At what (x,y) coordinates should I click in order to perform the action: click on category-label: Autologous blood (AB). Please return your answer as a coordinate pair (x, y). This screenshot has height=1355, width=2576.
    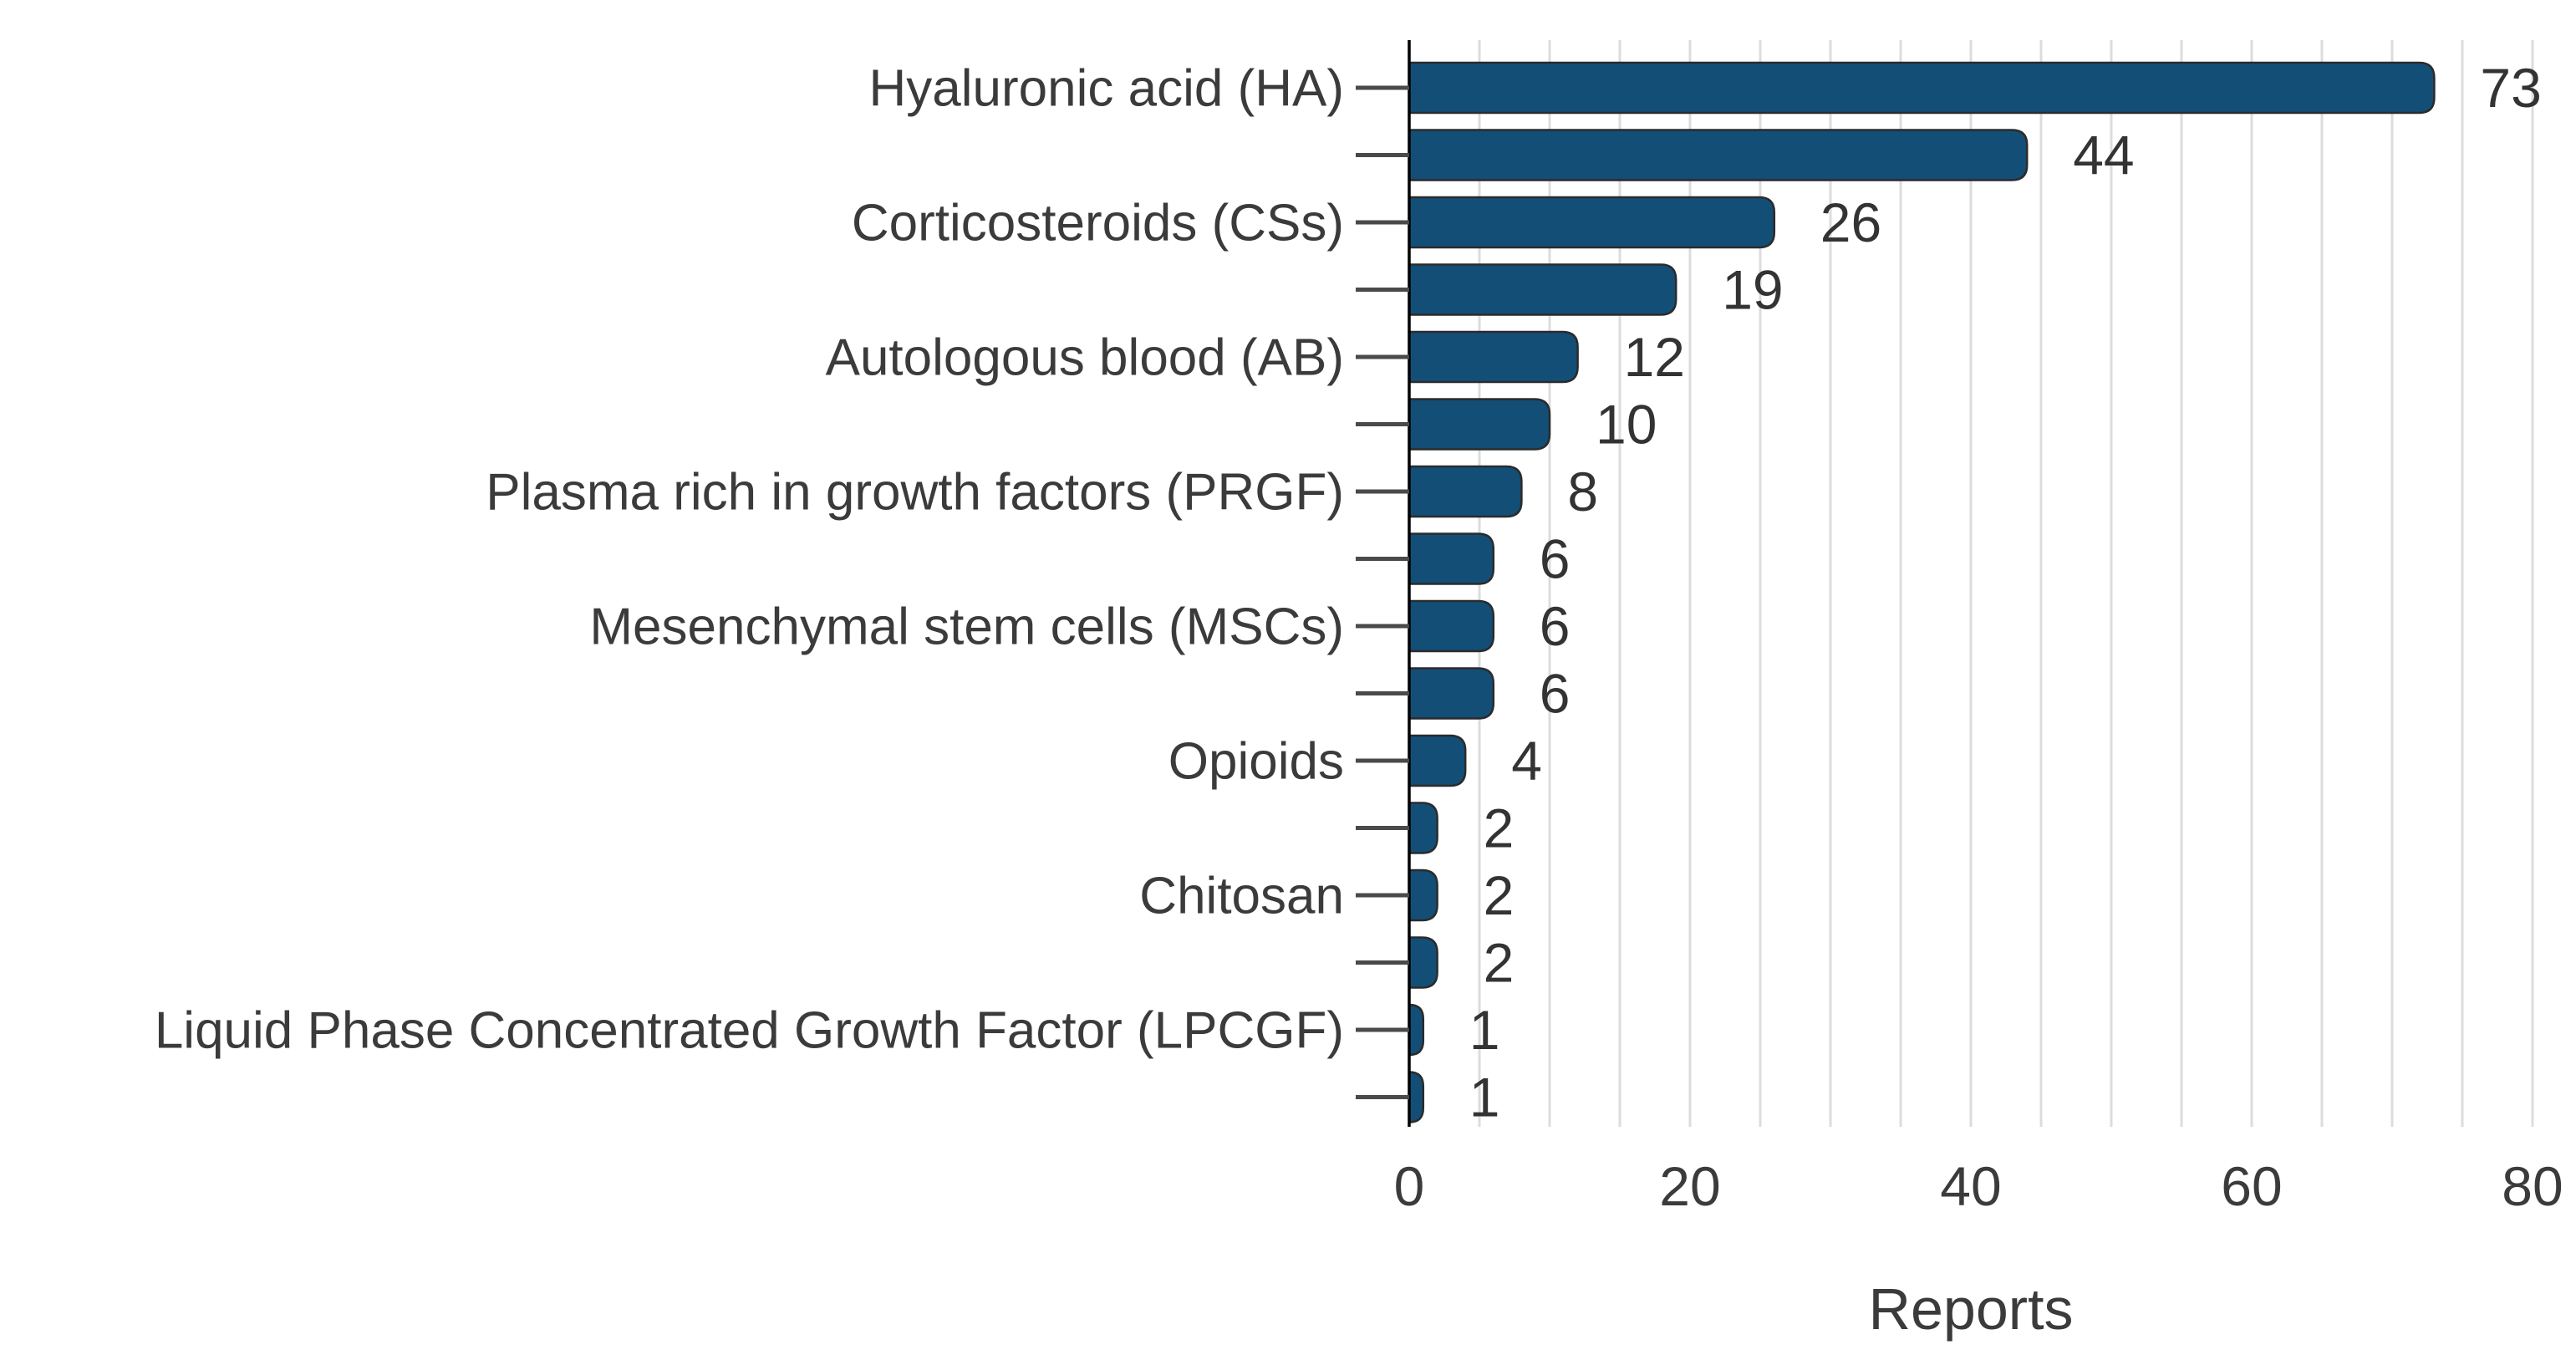
    Looking at the image, I should click on (1085, 358).